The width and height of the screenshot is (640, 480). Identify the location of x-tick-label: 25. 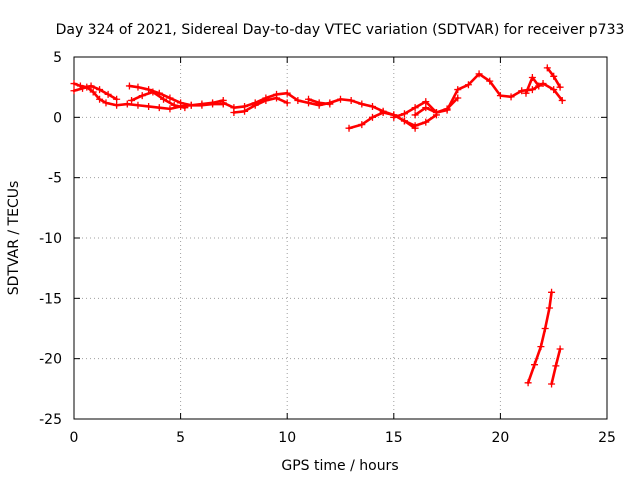
(607, 438).